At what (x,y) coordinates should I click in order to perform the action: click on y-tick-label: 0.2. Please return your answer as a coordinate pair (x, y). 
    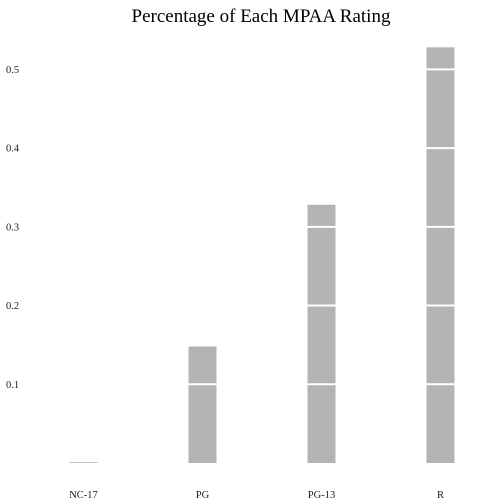
    Looking at the image, I should click on (12, 306).